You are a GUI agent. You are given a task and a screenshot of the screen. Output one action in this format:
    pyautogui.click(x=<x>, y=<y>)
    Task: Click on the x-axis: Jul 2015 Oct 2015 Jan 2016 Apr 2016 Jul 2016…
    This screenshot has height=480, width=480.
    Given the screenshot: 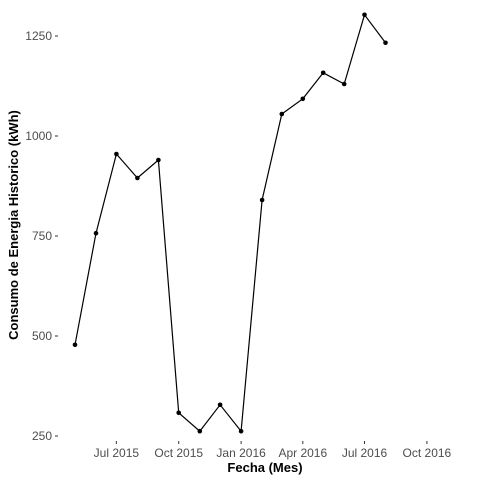 What is the action you would take?
    pyautogui.click(x=273, y=450)
    